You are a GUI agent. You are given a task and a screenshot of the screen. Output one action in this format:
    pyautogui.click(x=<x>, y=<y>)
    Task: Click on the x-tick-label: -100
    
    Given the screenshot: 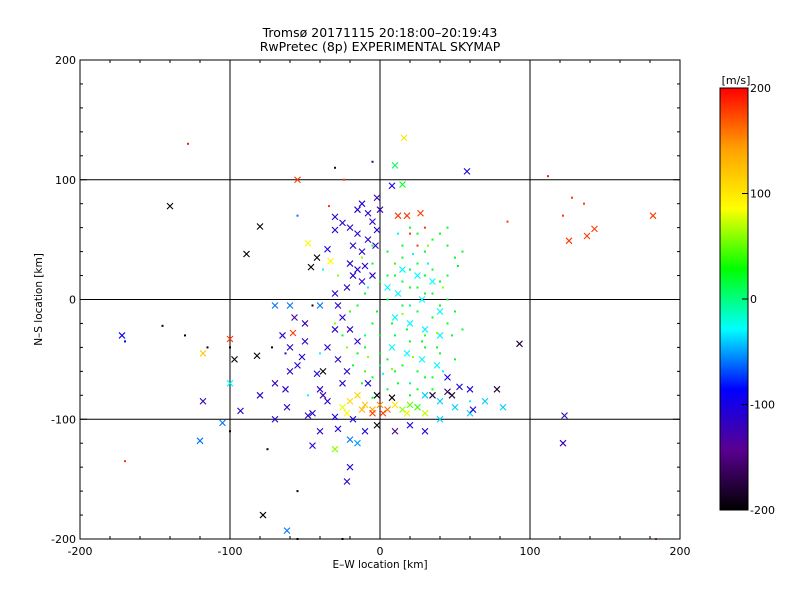 What is the action you would take?
    pyautogui.click(x=230, y=551)
    